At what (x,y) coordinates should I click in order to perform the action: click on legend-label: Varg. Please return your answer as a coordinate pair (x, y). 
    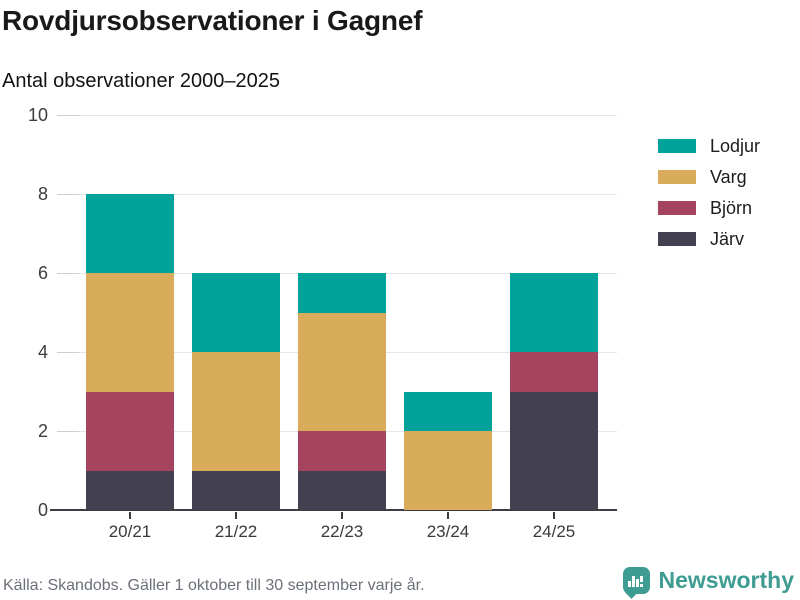
    Looking at the image, I should click on (728, 177).